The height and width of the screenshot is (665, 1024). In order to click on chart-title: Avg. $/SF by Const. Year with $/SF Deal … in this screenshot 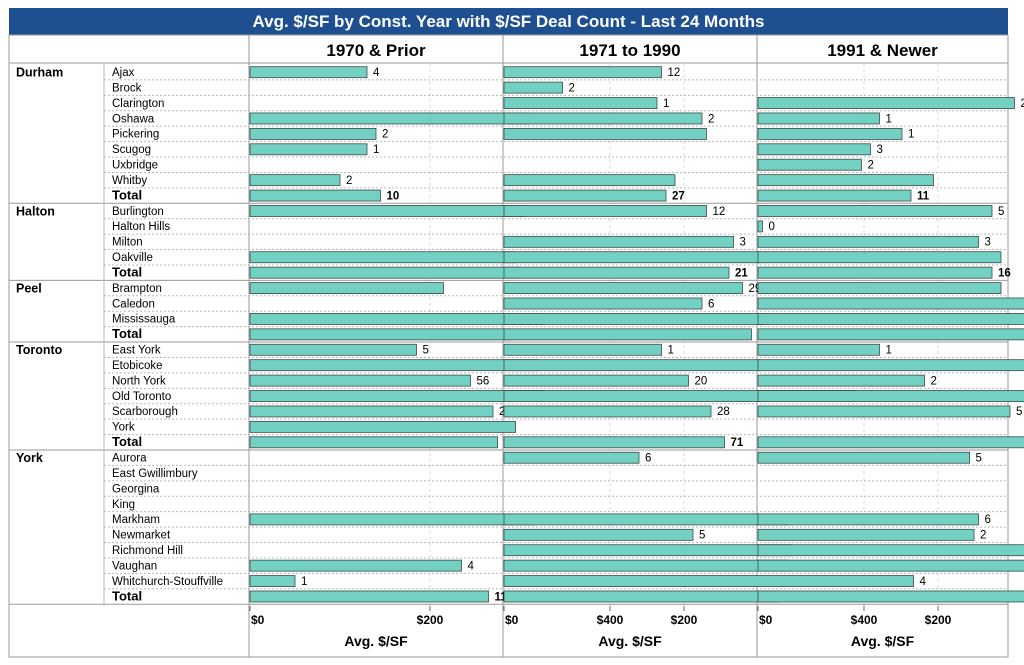, I will do `click(508, 21)`.